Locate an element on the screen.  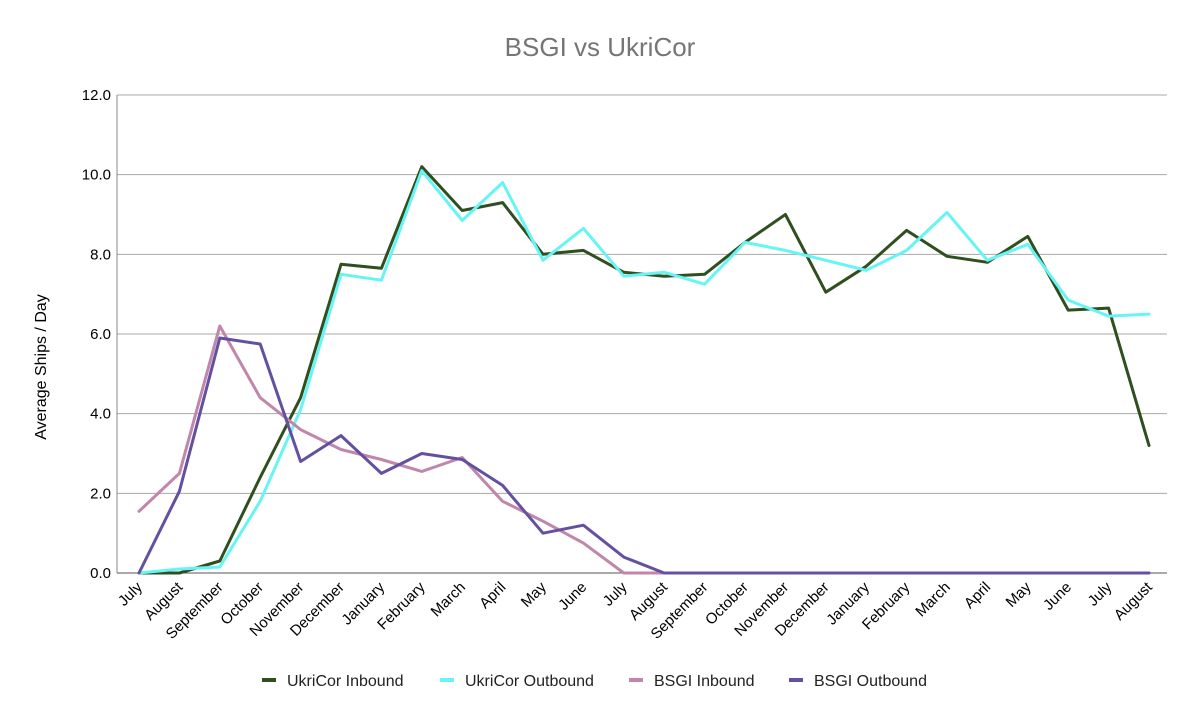
chart-title: BSGI vs UkriCor is located at coordinates (600, 47).